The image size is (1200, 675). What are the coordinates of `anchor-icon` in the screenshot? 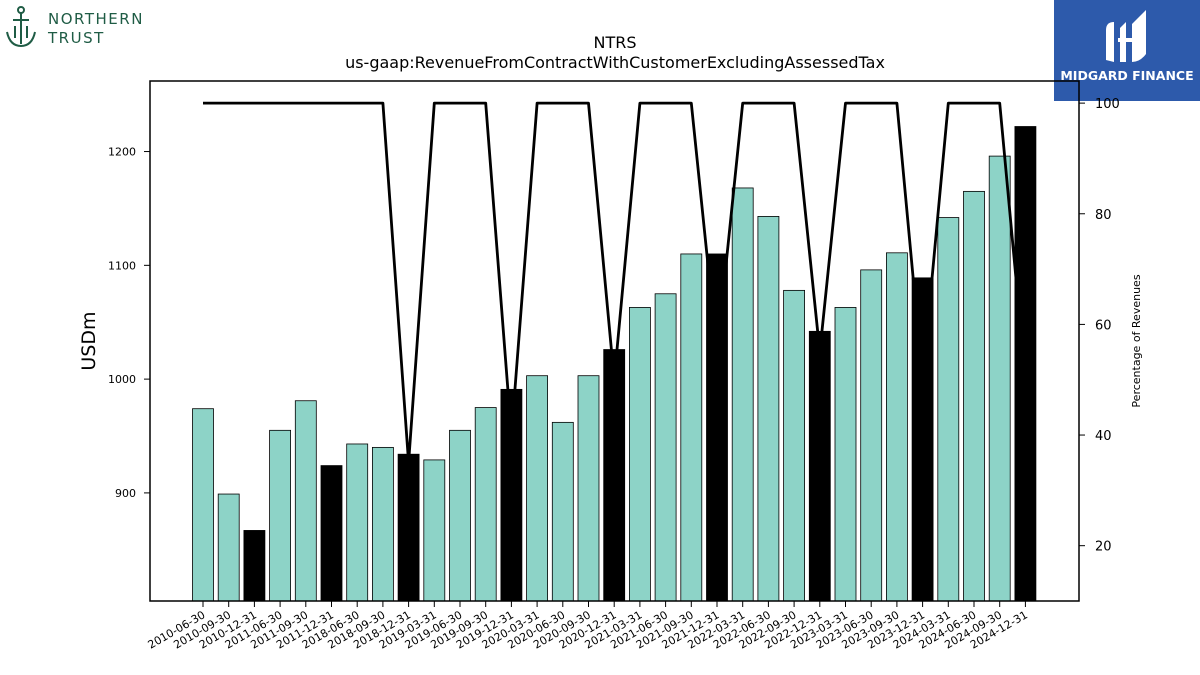 It's located at (21, 27).